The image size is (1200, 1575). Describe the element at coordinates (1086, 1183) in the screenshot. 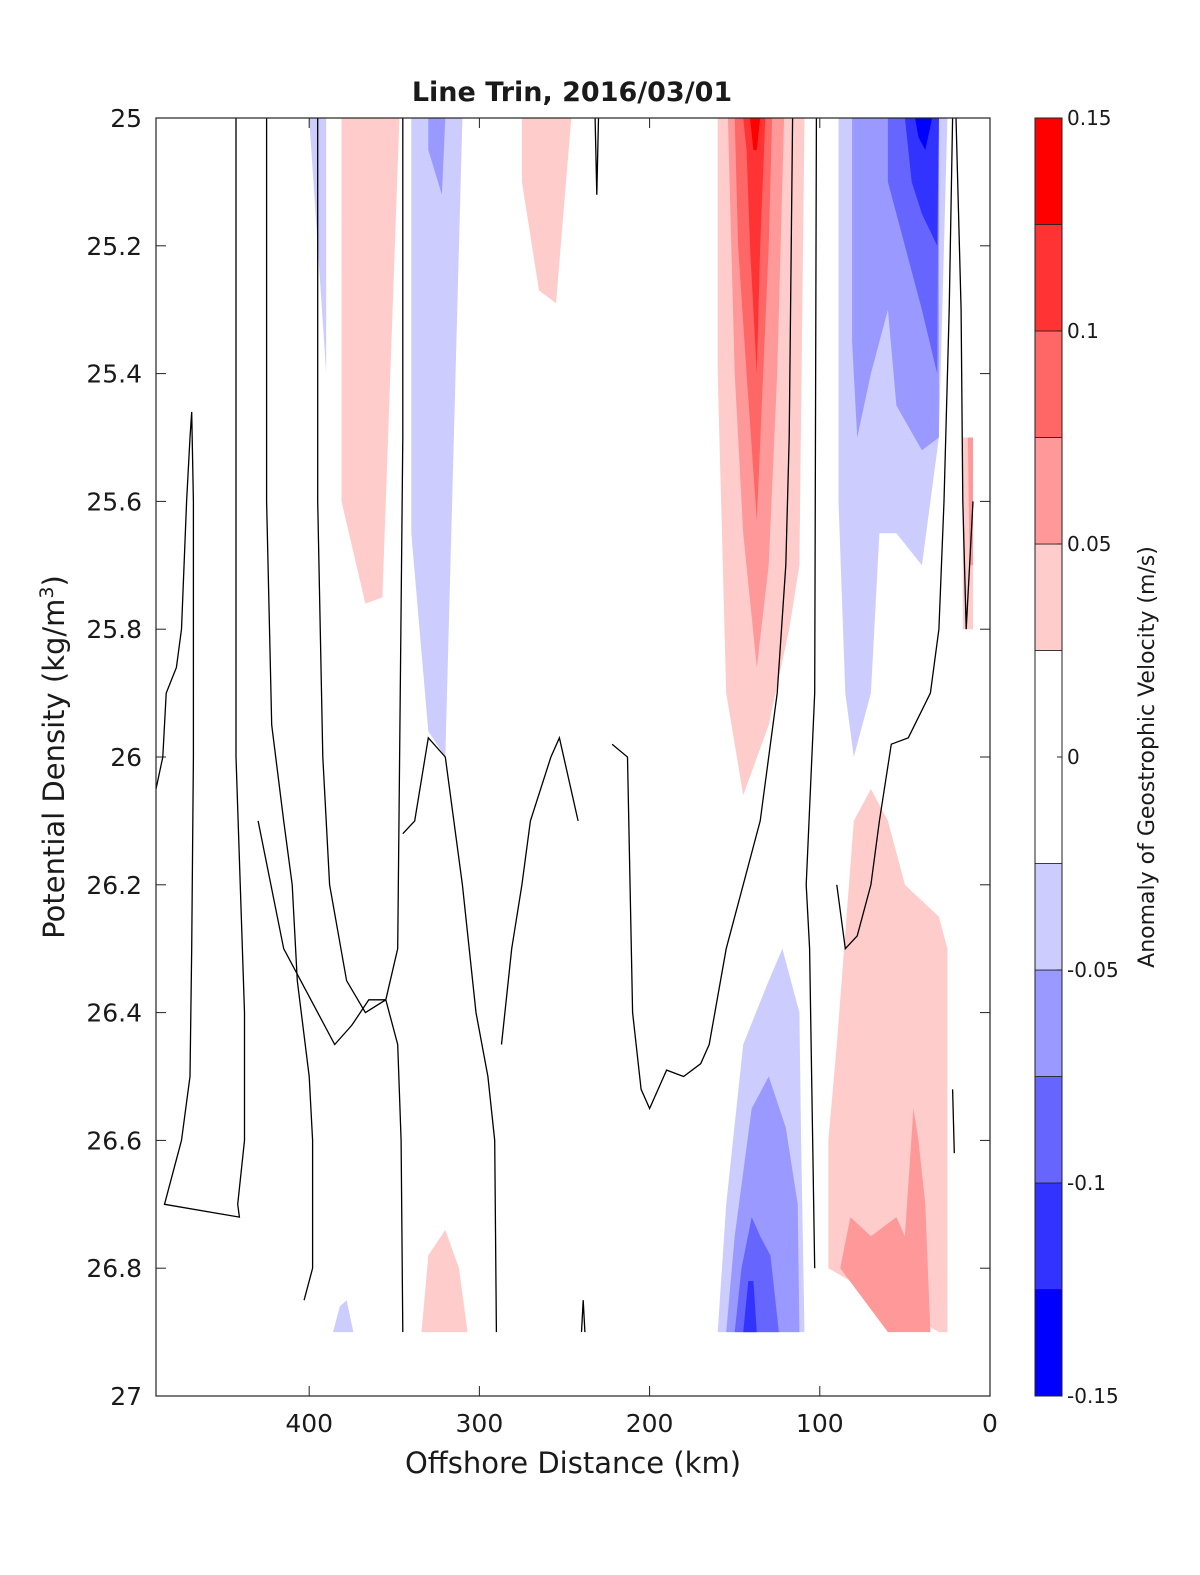

I see `colorbar-tick-label: -0.1` at that location.